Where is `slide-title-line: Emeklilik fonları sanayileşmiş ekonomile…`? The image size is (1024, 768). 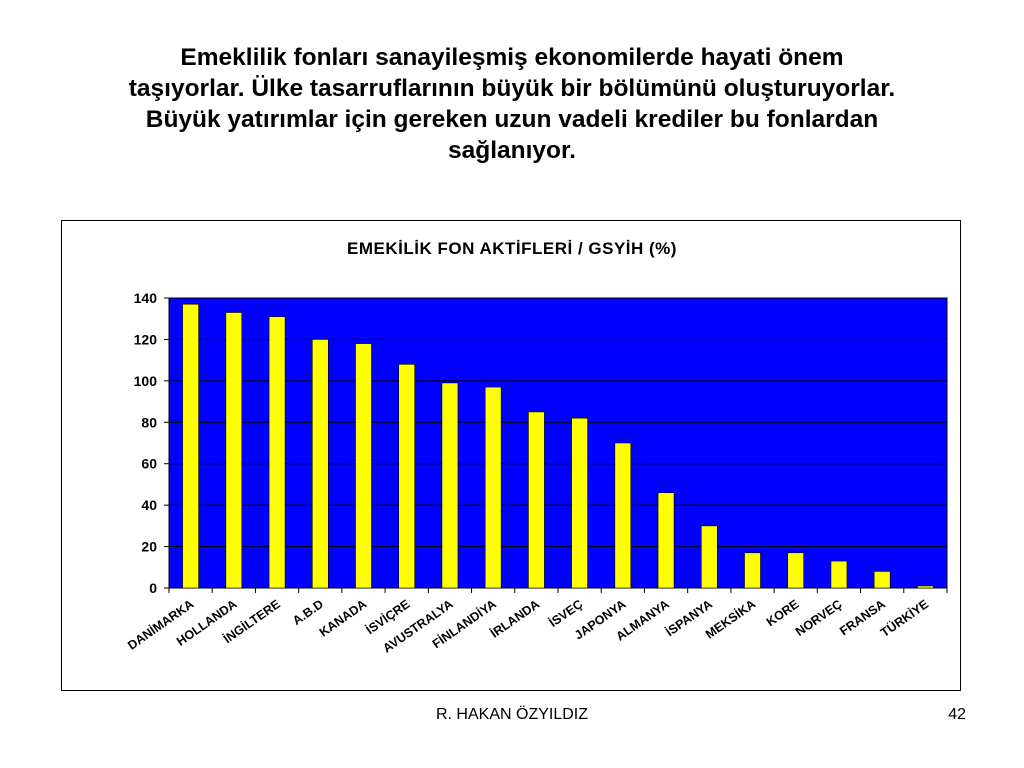 slide-title-line: Emeklilik fonları sanayileşmiş ekonomile… is located at coordinates (512, 57).